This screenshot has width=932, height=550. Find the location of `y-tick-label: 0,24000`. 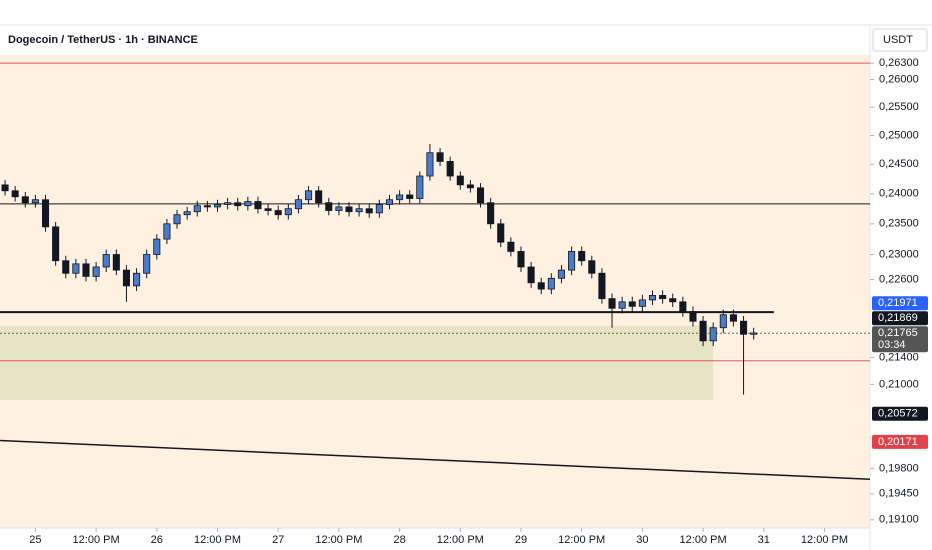

y-tick-label: 0,24000 is located at coordinates (899, 194).